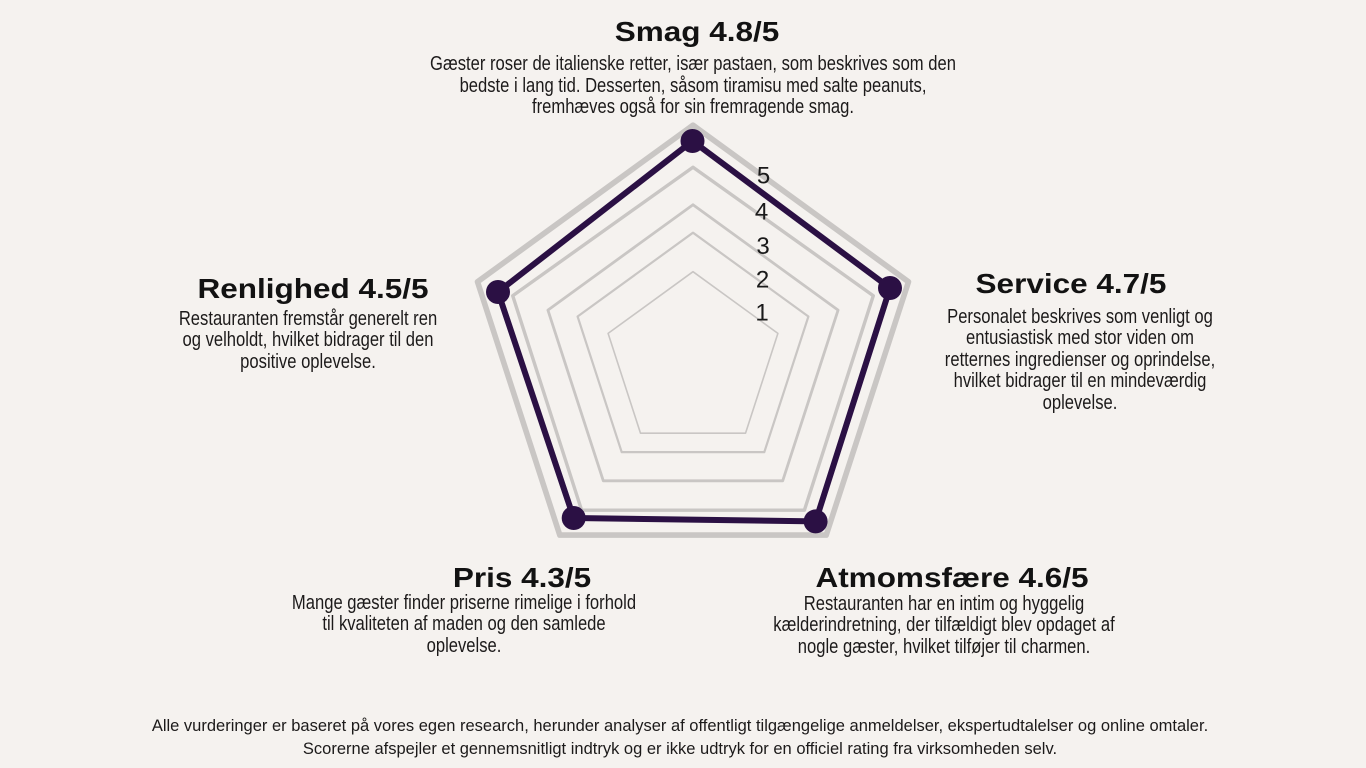 This screenshot has width=1366, height=768. I want to click on svg-text: 3, so click(762, 246).